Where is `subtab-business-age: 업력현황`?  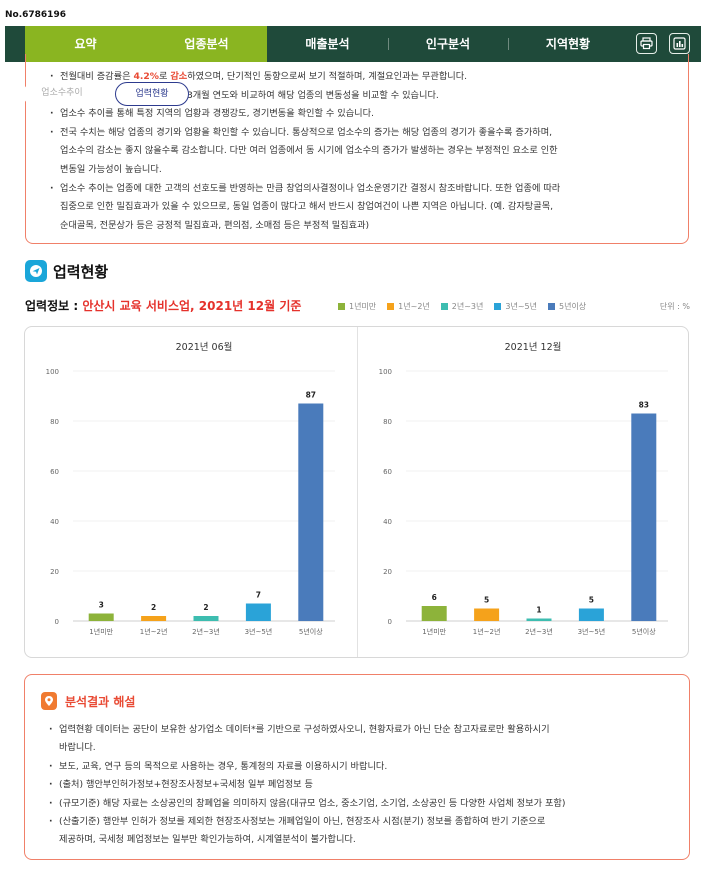
subtab-business-age: 업력현황 is located at coordinates (152, 94).